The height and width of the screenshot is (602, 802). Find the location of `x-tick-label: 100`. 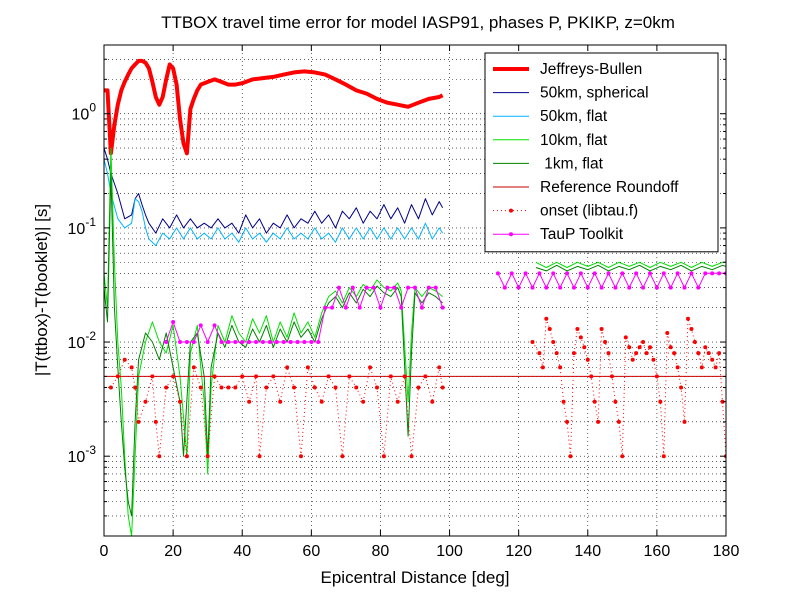

x-tick-label: 100 is located at coordinates (449, 551).